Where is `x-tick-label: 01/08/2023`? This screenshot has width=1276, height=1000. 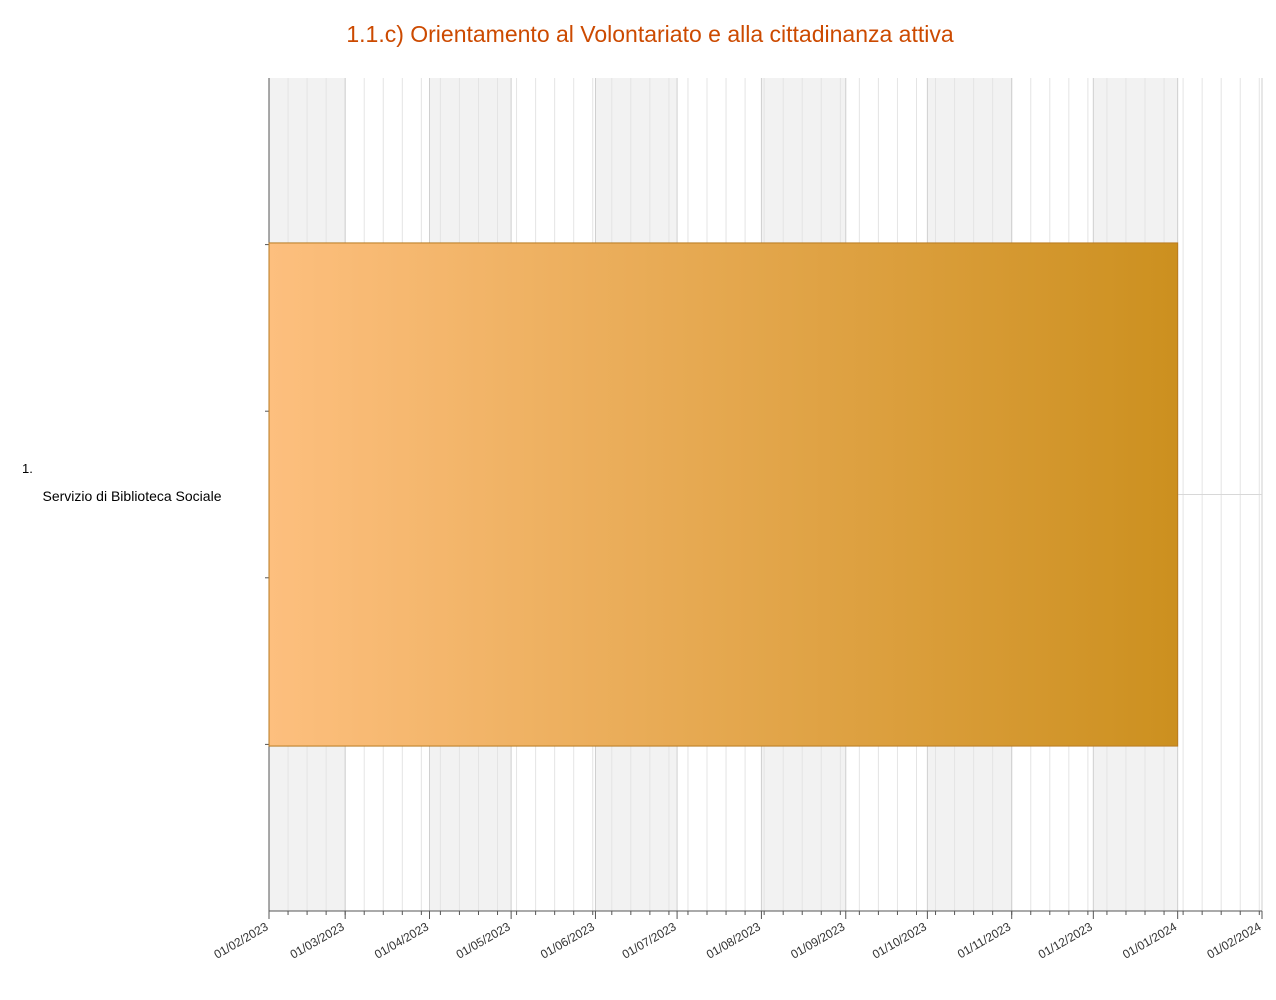 x-tick-label: 01/08/2023 is located at coordinates (733, 940).